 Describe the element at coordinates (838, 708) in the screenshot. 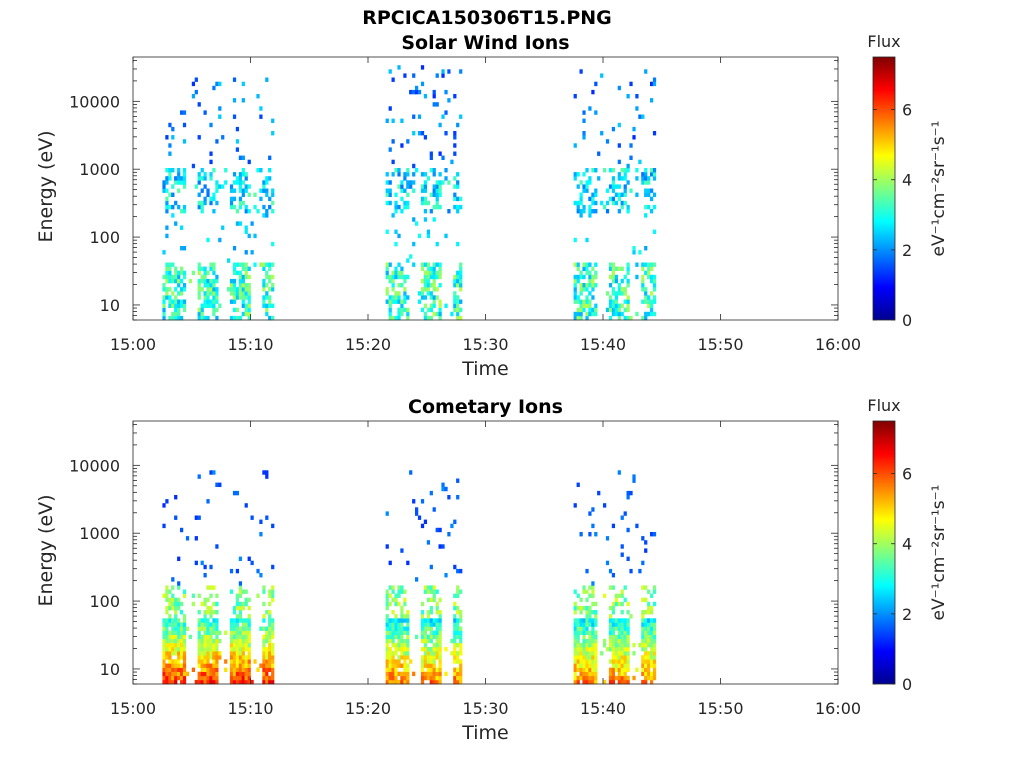

I see `x-tick-label: 16:00` at that location.